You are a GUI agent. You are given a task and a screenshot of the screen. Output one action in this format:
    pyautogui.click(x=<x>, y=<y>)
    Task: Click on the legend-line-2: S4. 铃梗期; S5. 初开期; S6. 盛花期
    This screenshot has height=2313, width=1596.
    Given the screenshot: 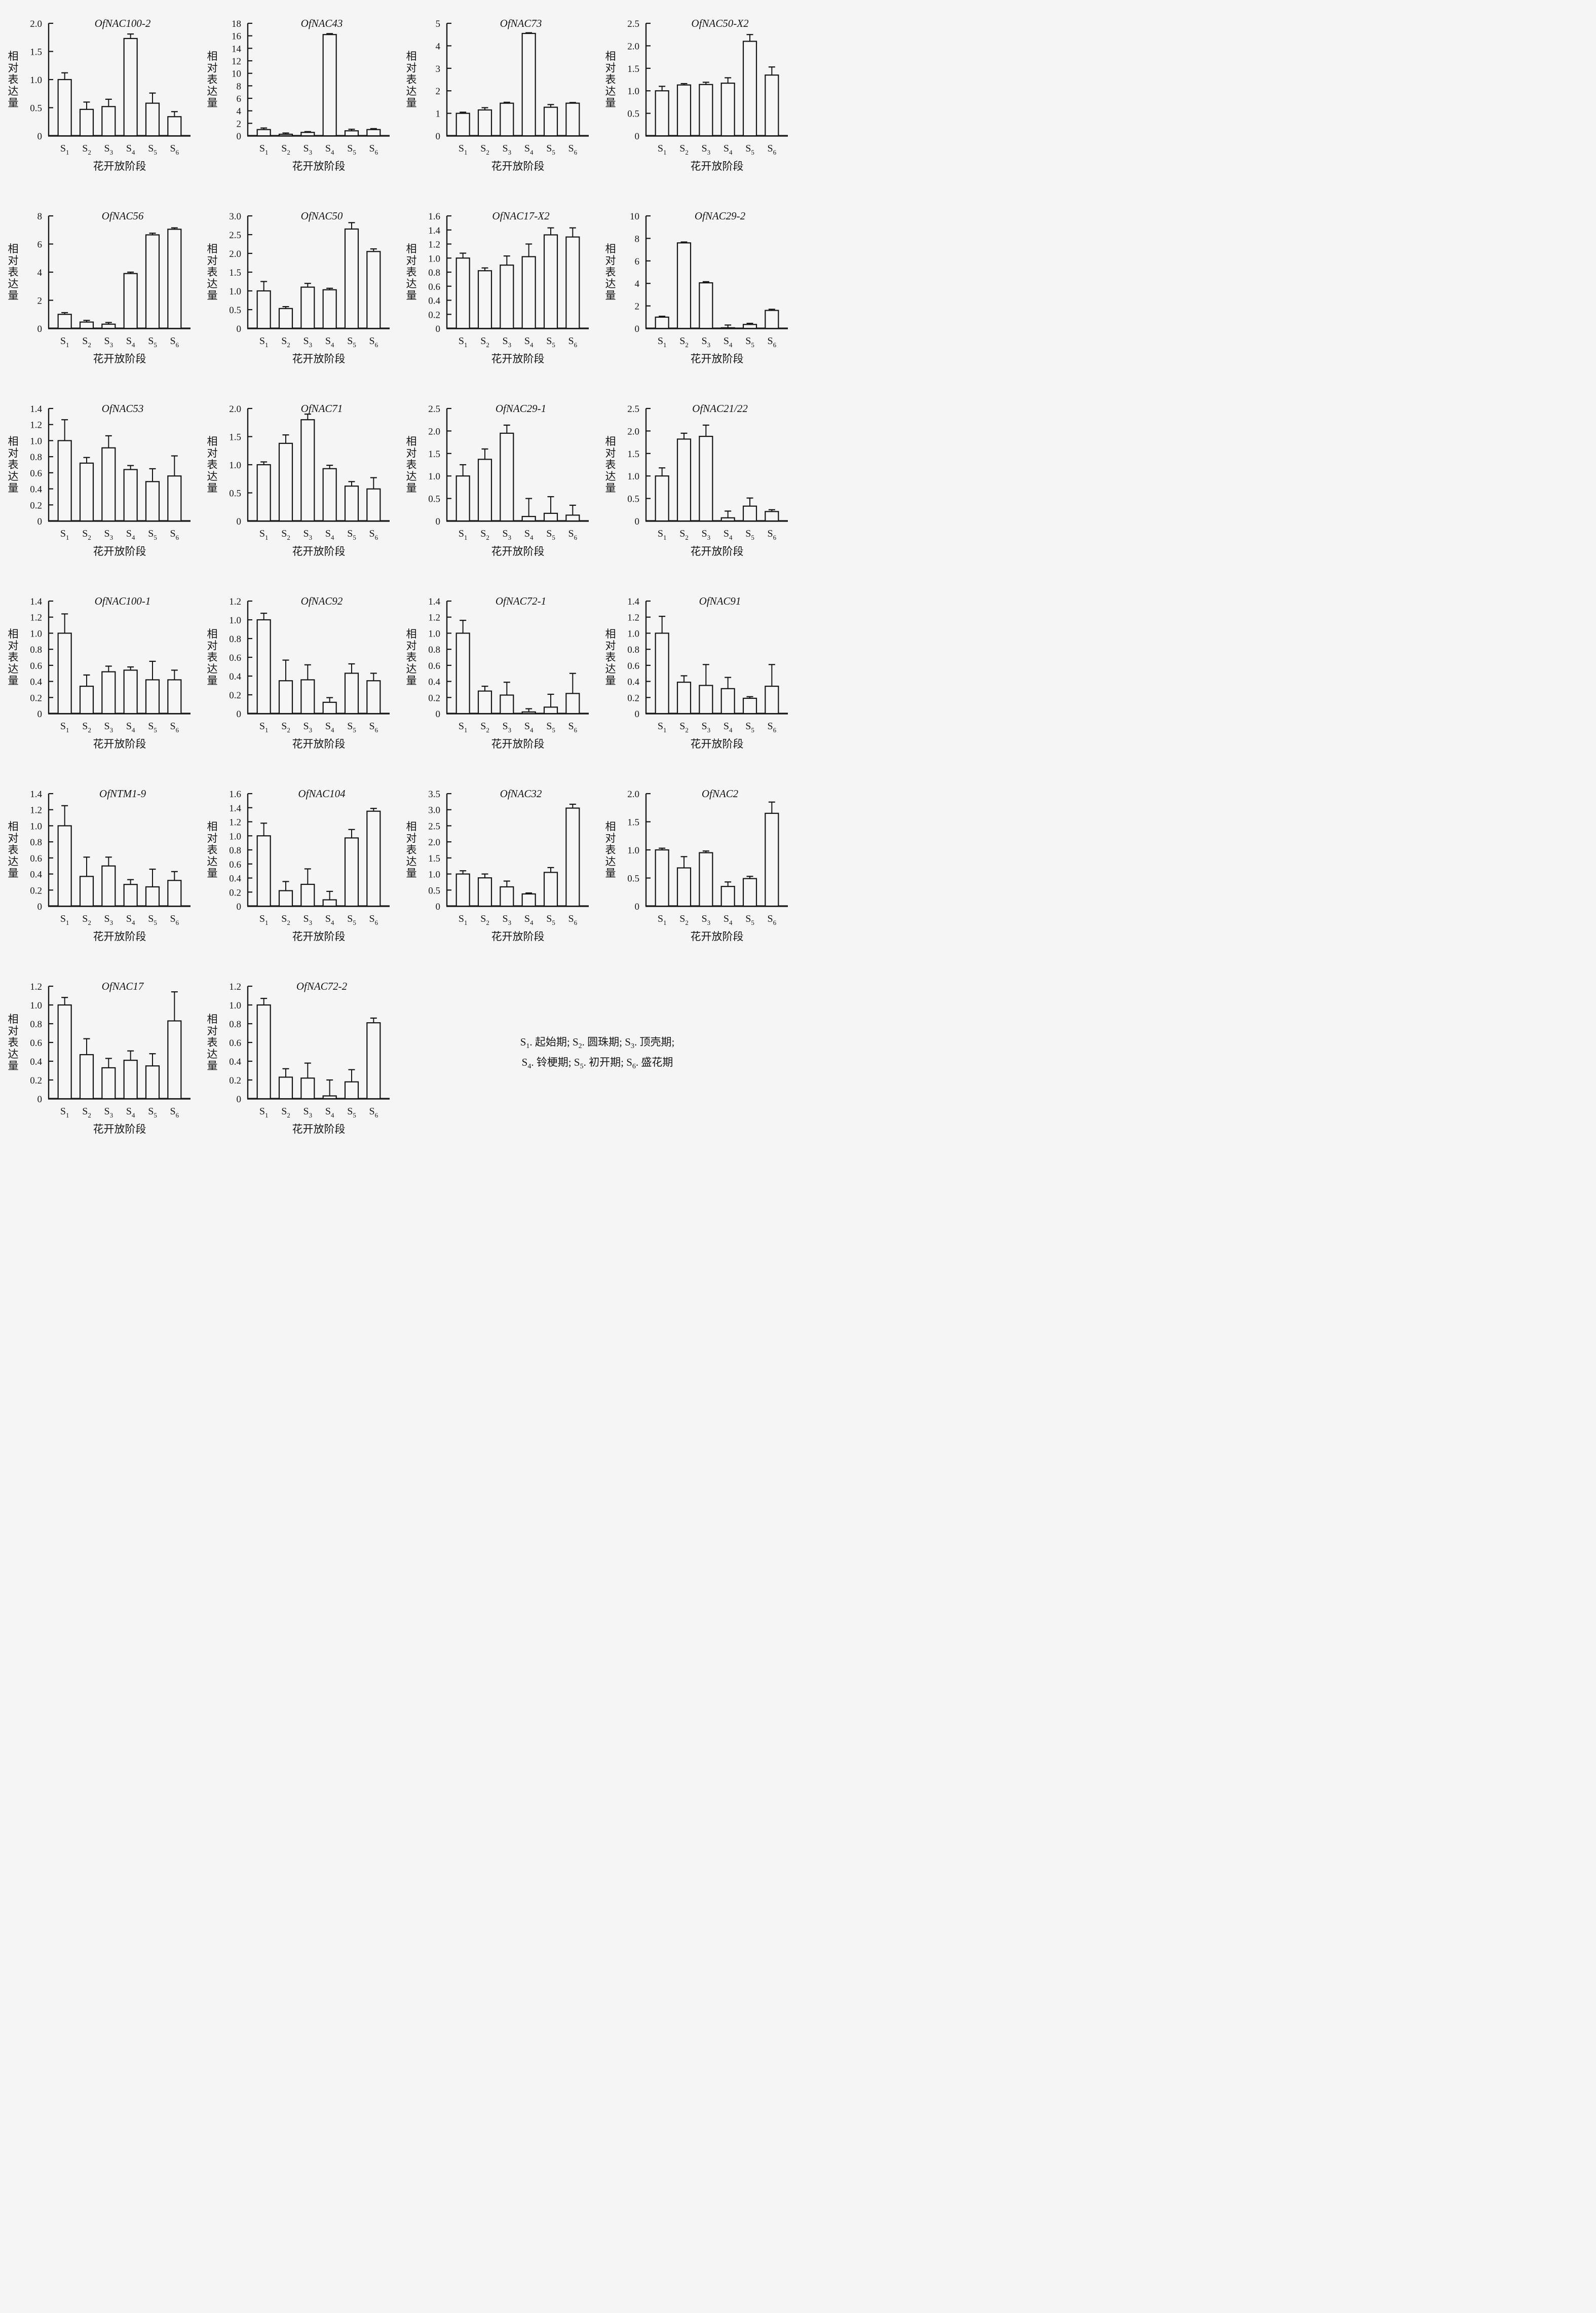 What is the action you would take?
    pyautogui.click(x=597, y=1063)
    